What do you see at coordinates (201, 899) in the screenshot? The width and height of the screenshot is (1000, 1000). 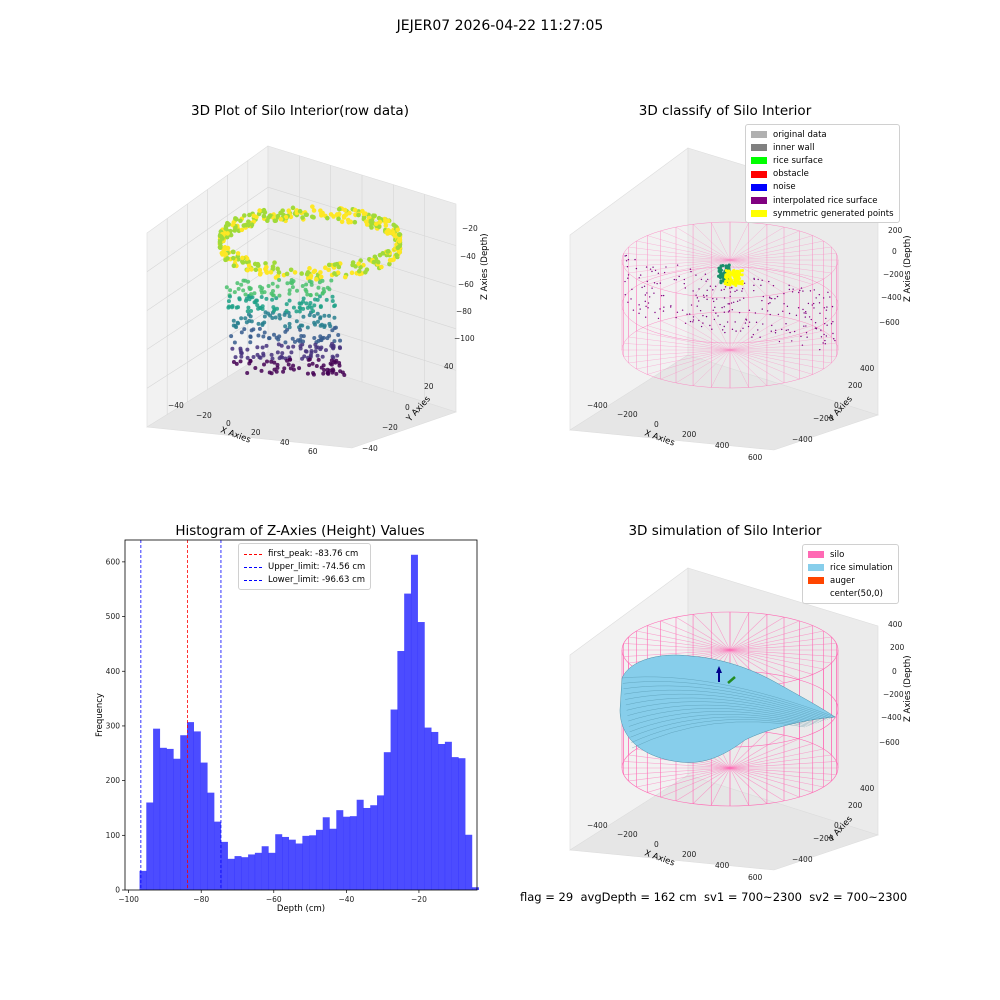 I see `hist-xtick: −80` at bounding box center [201, 899].